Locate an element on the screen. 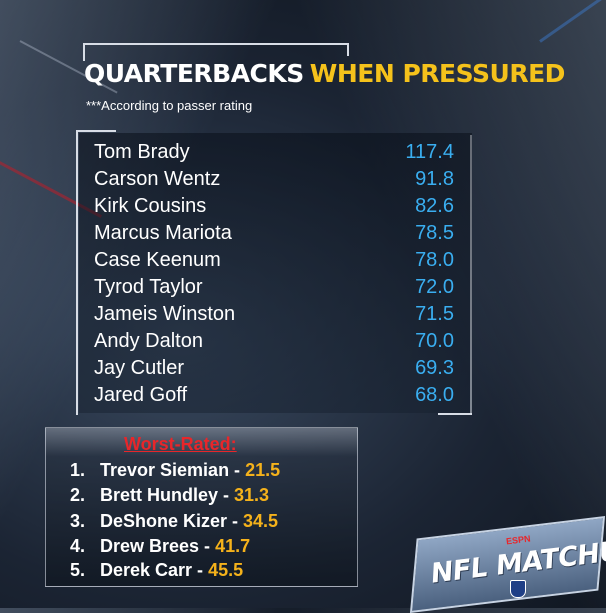 The width and height of the screenshot is (606, 613). worst-name: Derek Carr - is located at coordinates (154, 570).